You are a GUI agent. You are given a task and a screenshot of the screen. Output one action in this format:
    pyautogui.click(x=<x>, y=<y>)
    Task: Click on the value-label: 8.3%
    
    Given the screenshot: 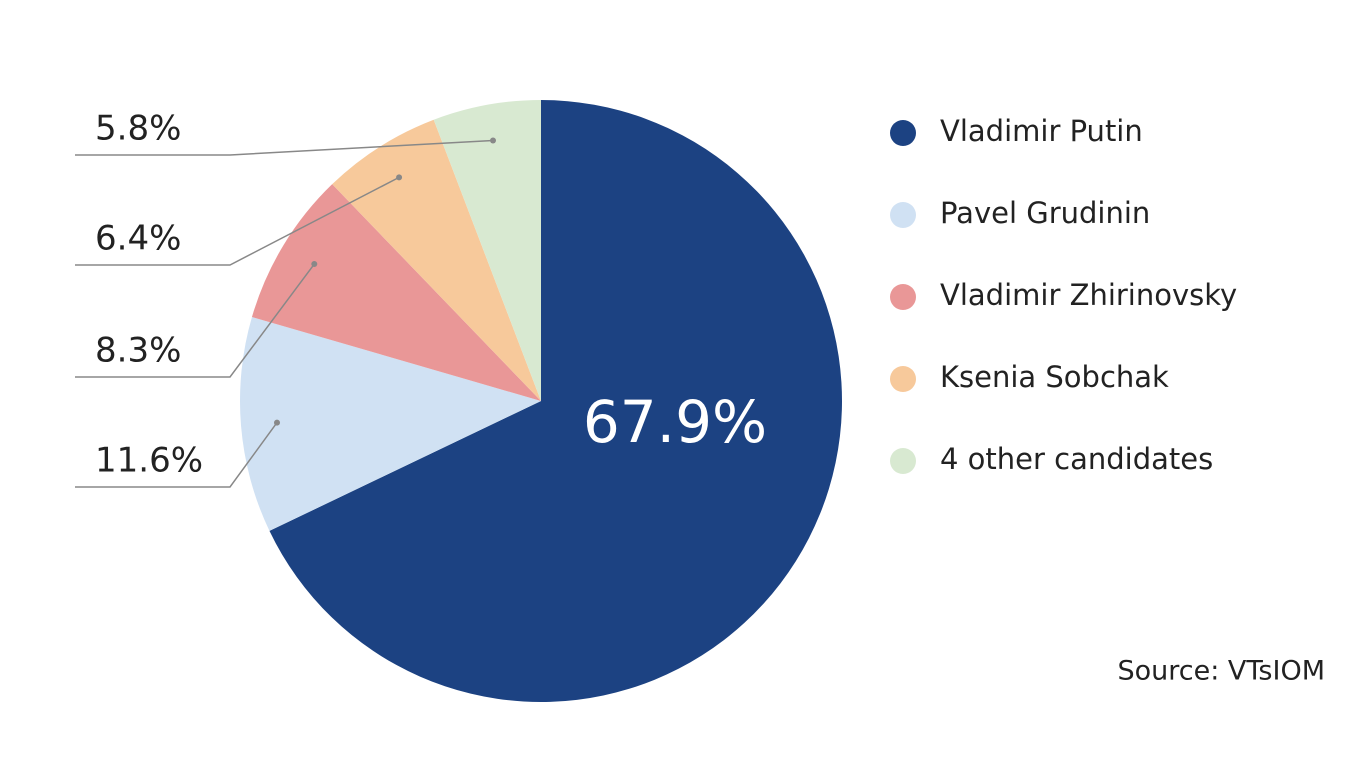 What is the action you would take?
    pyautogui.click(x=138, y=351)
    